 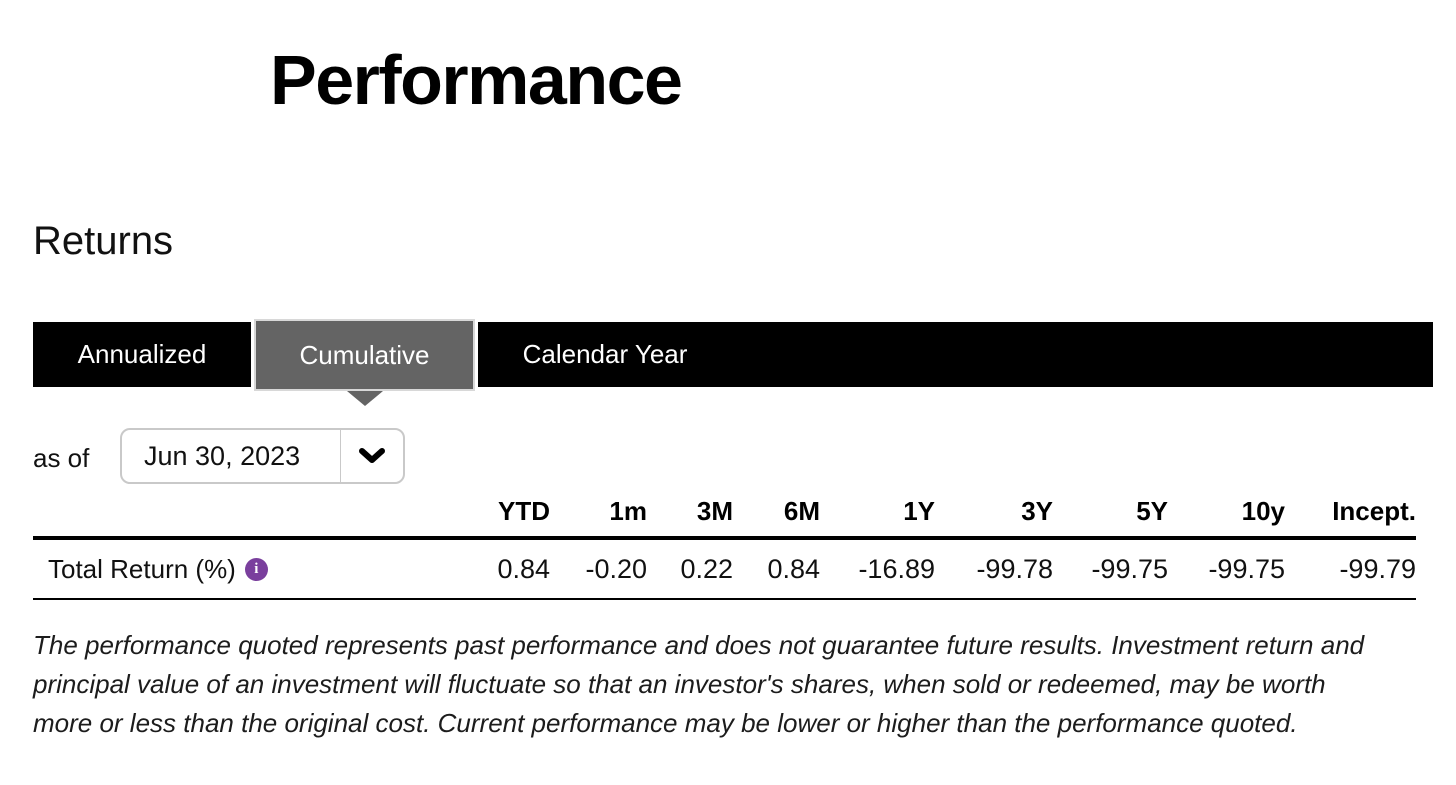 What do you see at coordinates (776, 519) in the screenshot?
I see `header-6m: 6M` at bounding box center [776, 519].